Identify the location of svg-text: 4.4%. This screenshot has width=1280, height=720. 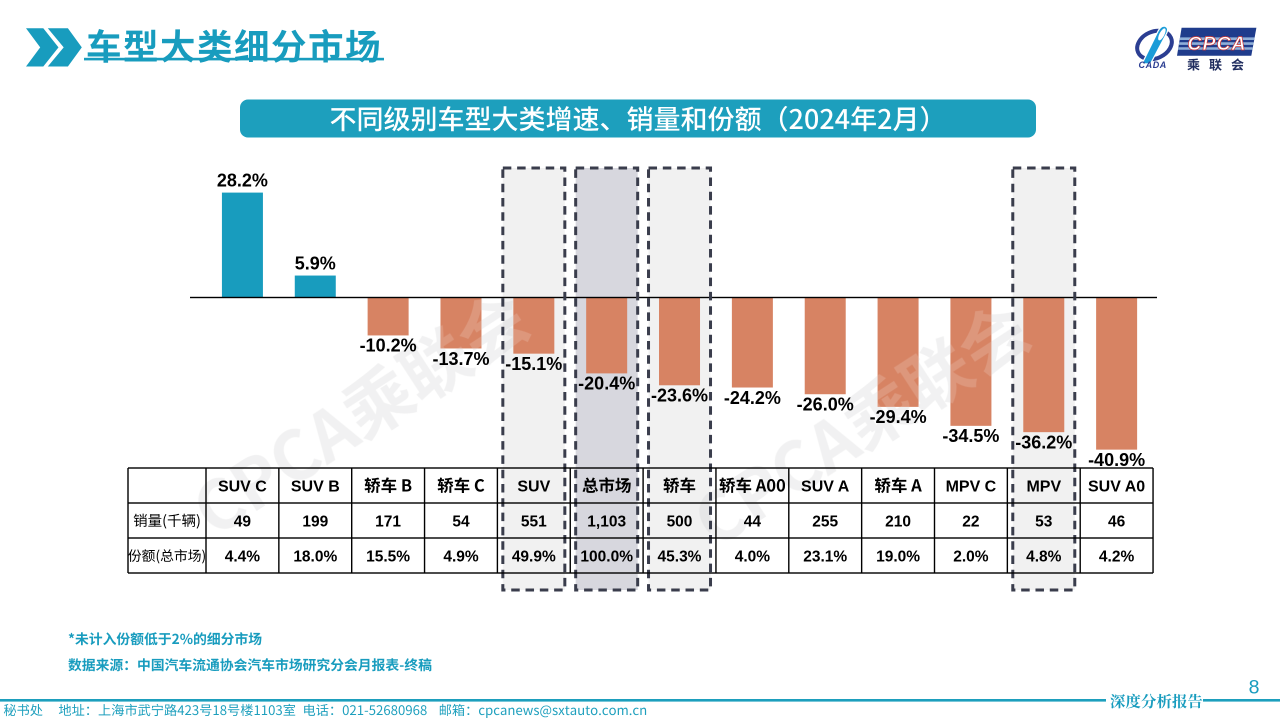
(243, 556).